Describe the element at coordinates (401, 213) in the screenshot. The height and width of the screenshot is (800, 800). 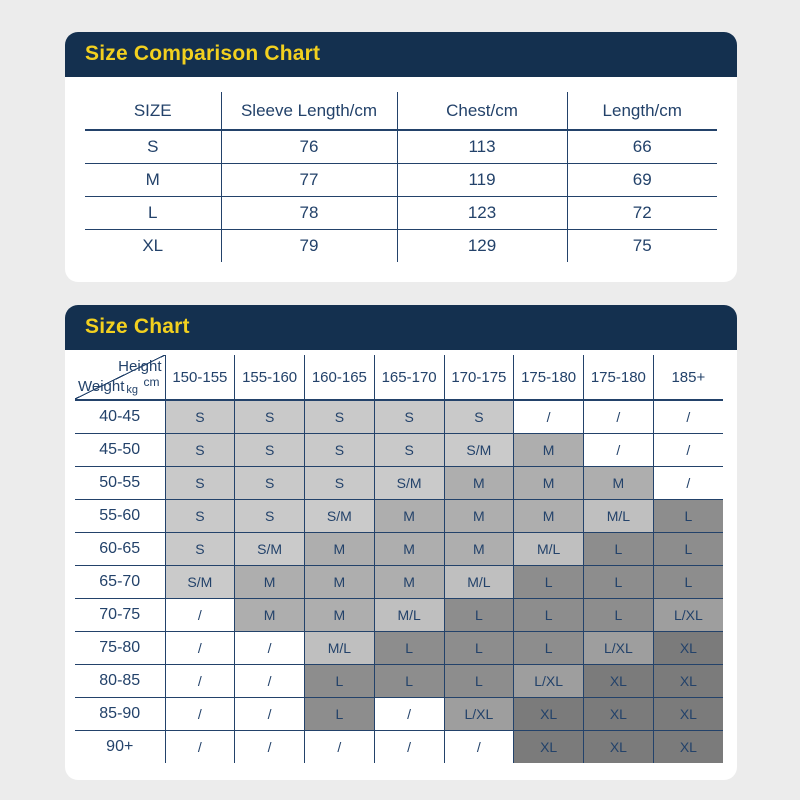
I see `cmp-table-row: L 78 123 72` at that location.